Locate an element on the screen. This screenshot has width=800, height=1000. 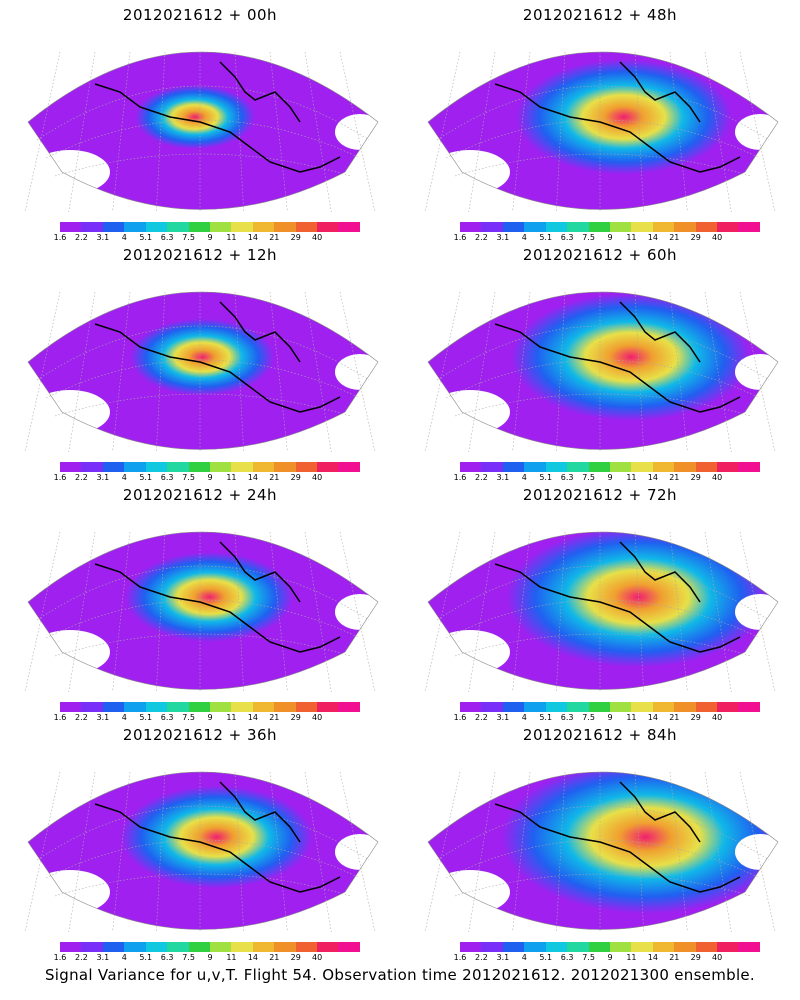
panel-title: 2012021612 + 36h is located at coordinates (200, 735).